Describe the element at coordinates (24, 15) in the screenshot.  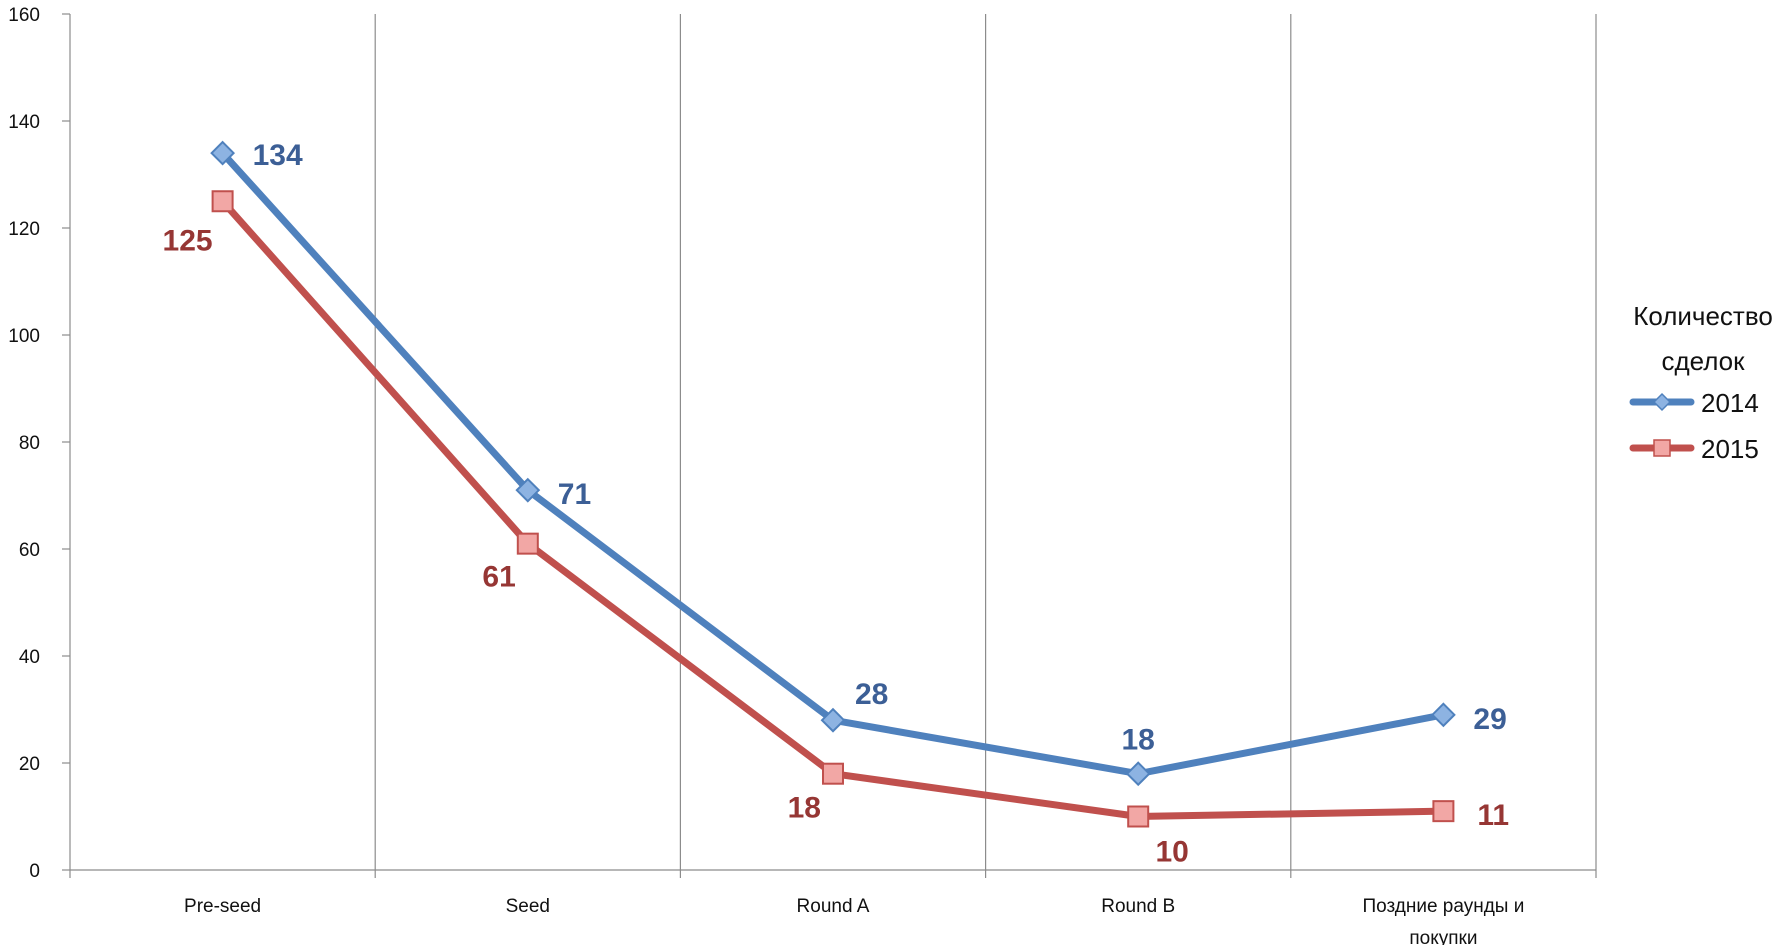
I see `y-tick-label: 160` at that location.